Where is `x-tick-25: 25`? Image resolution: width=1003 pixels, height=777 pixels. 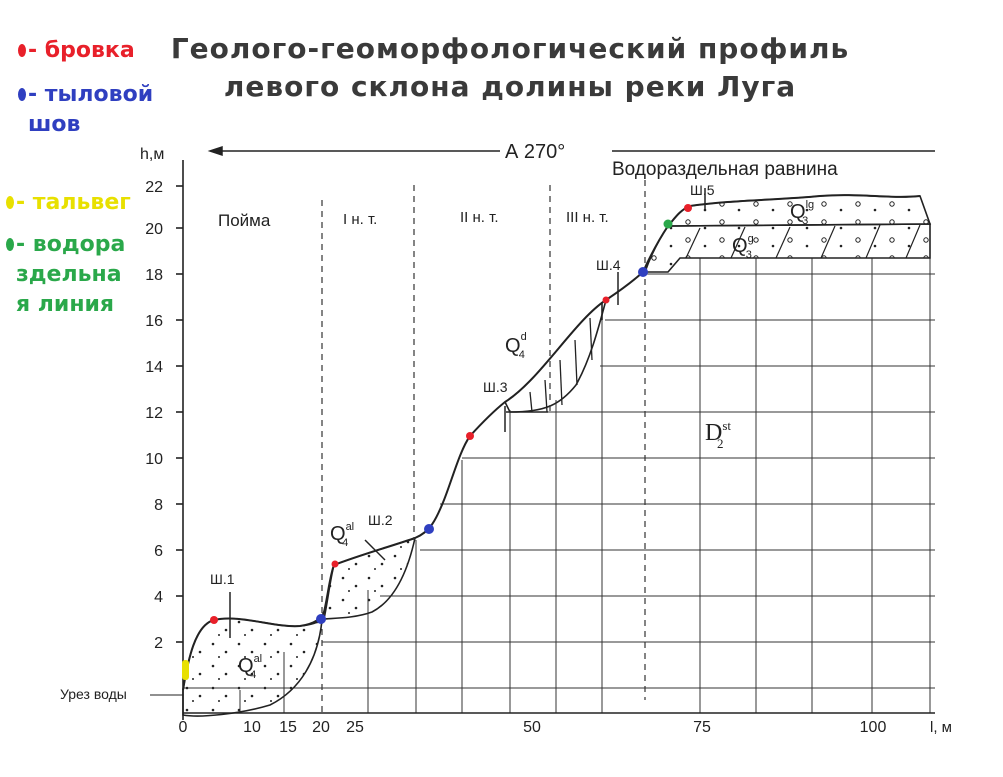 x-tick-25: 25 is located at coordinates (355, 727).